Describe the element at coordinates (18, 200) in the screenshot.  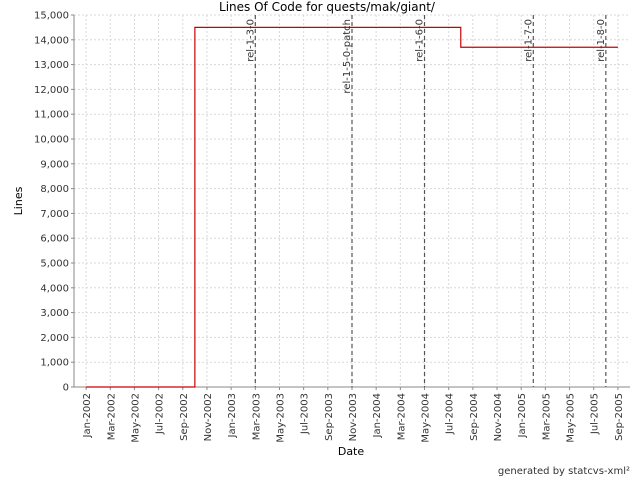
I see `y-axis-title: Lines` at that location.